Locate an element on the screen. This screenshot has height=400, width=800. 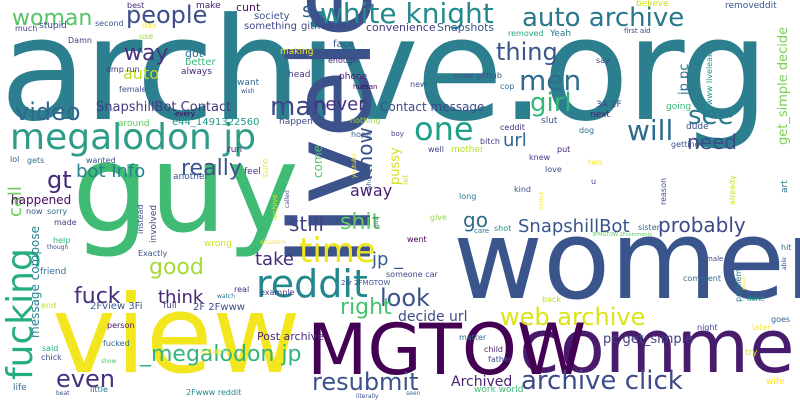
word-amp-run: amp run is located at coordinates (123, 69).